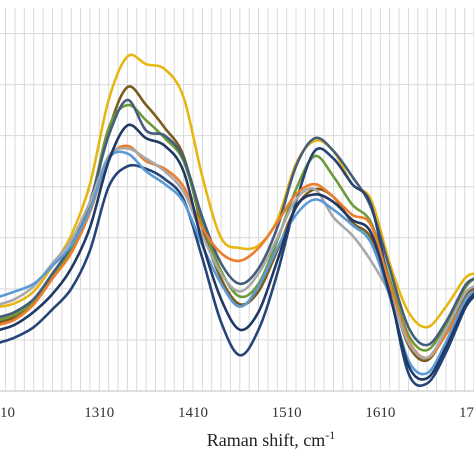 This screenshot has height=474, width=474. I want to click on x-axis-title: Raman shift, cm-1, so click(271, 439).